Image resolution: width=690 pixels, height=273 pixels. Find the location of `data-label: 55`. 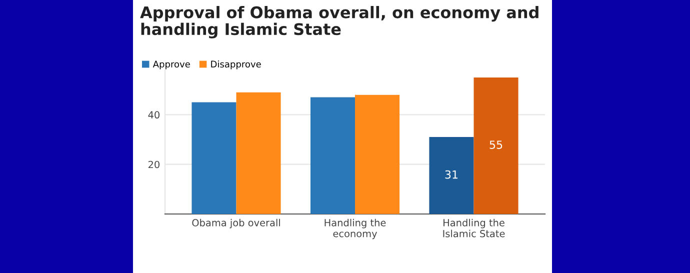

data-label: 55 is located at coordinates (496, 144).